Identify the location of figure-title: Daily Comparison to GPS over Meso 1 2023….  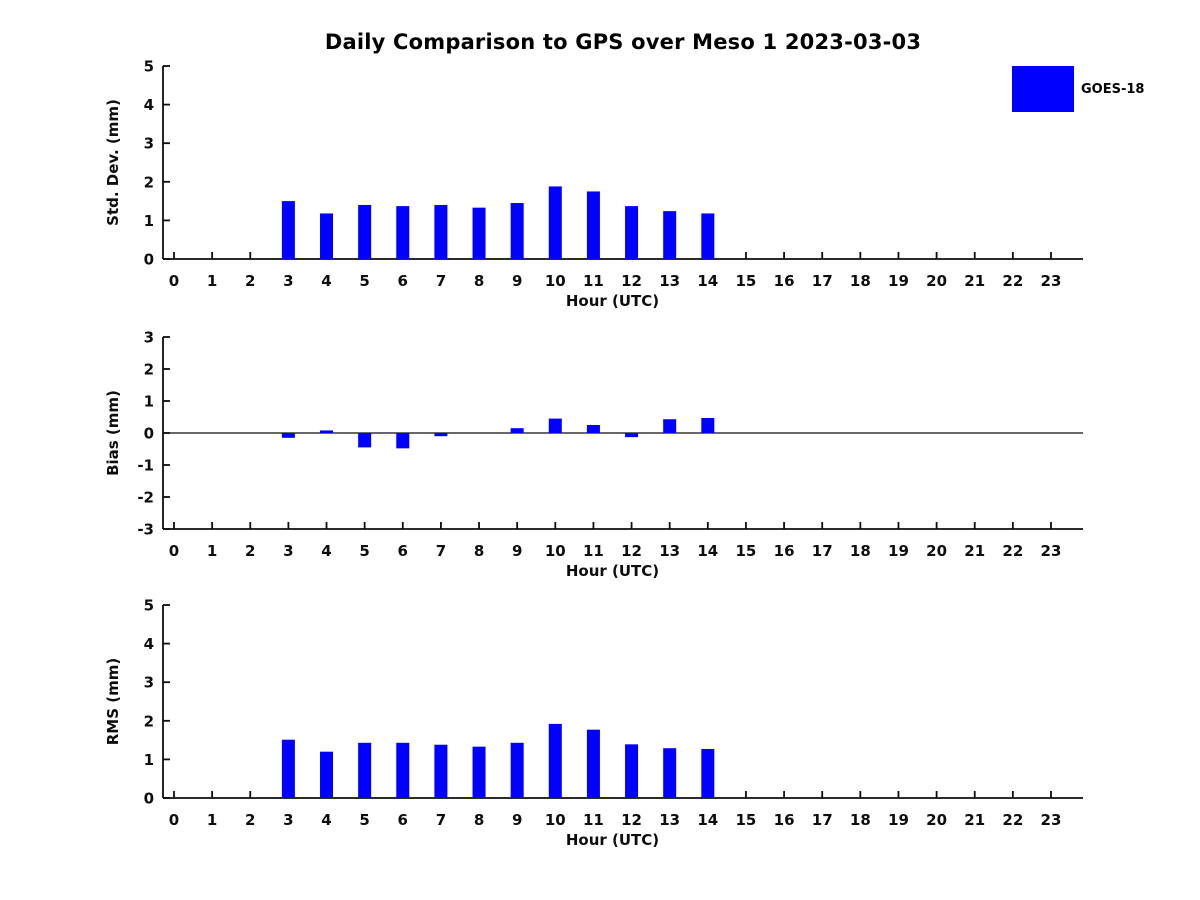
(623, 42).